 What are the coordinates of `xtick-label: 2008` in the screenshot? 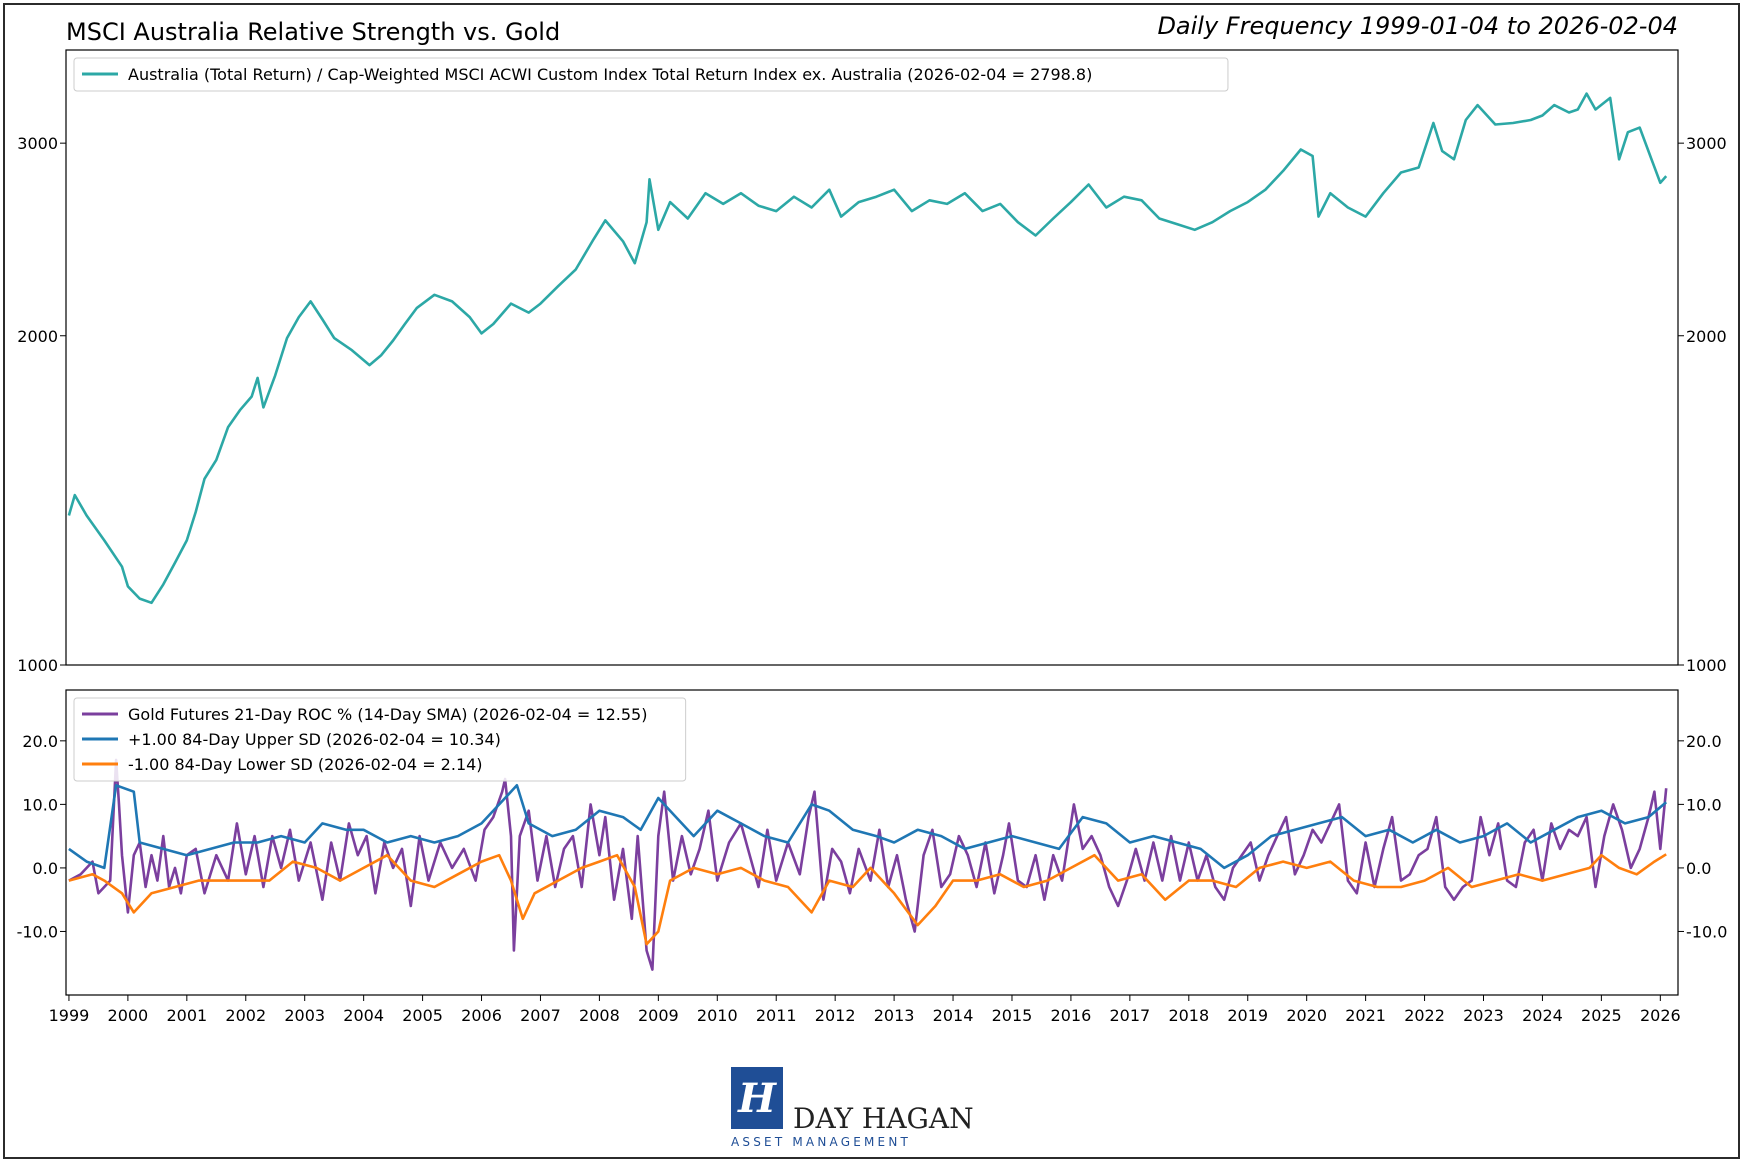 It's located at (599, 1015).